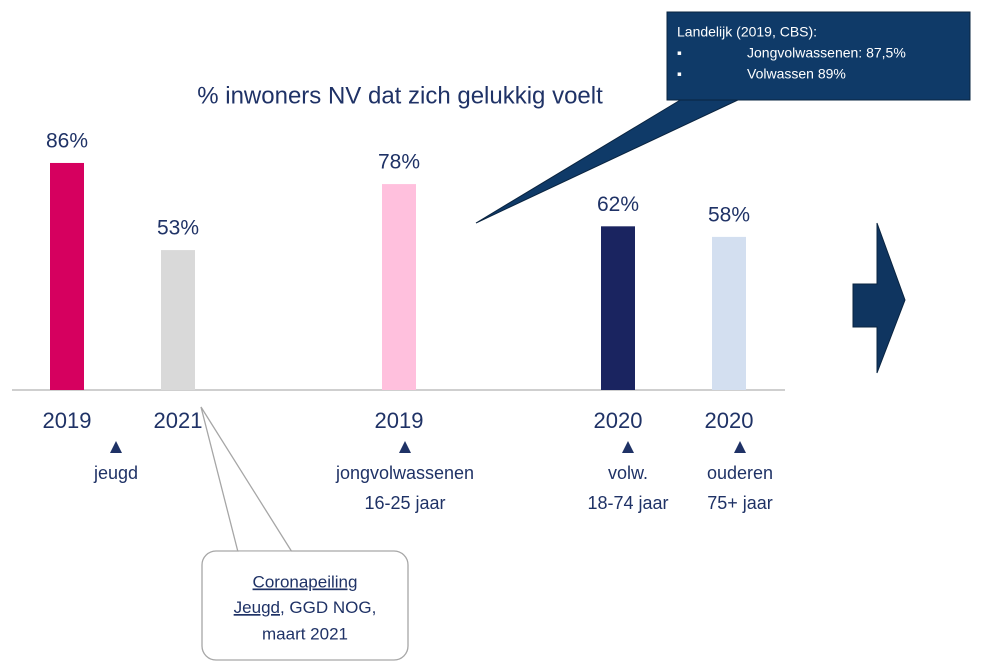  Describe the element at coordinates (400, 95) in the screenshot. I see `chart-title: % inwoners NV dat zich gelukkig voelt` at that location.